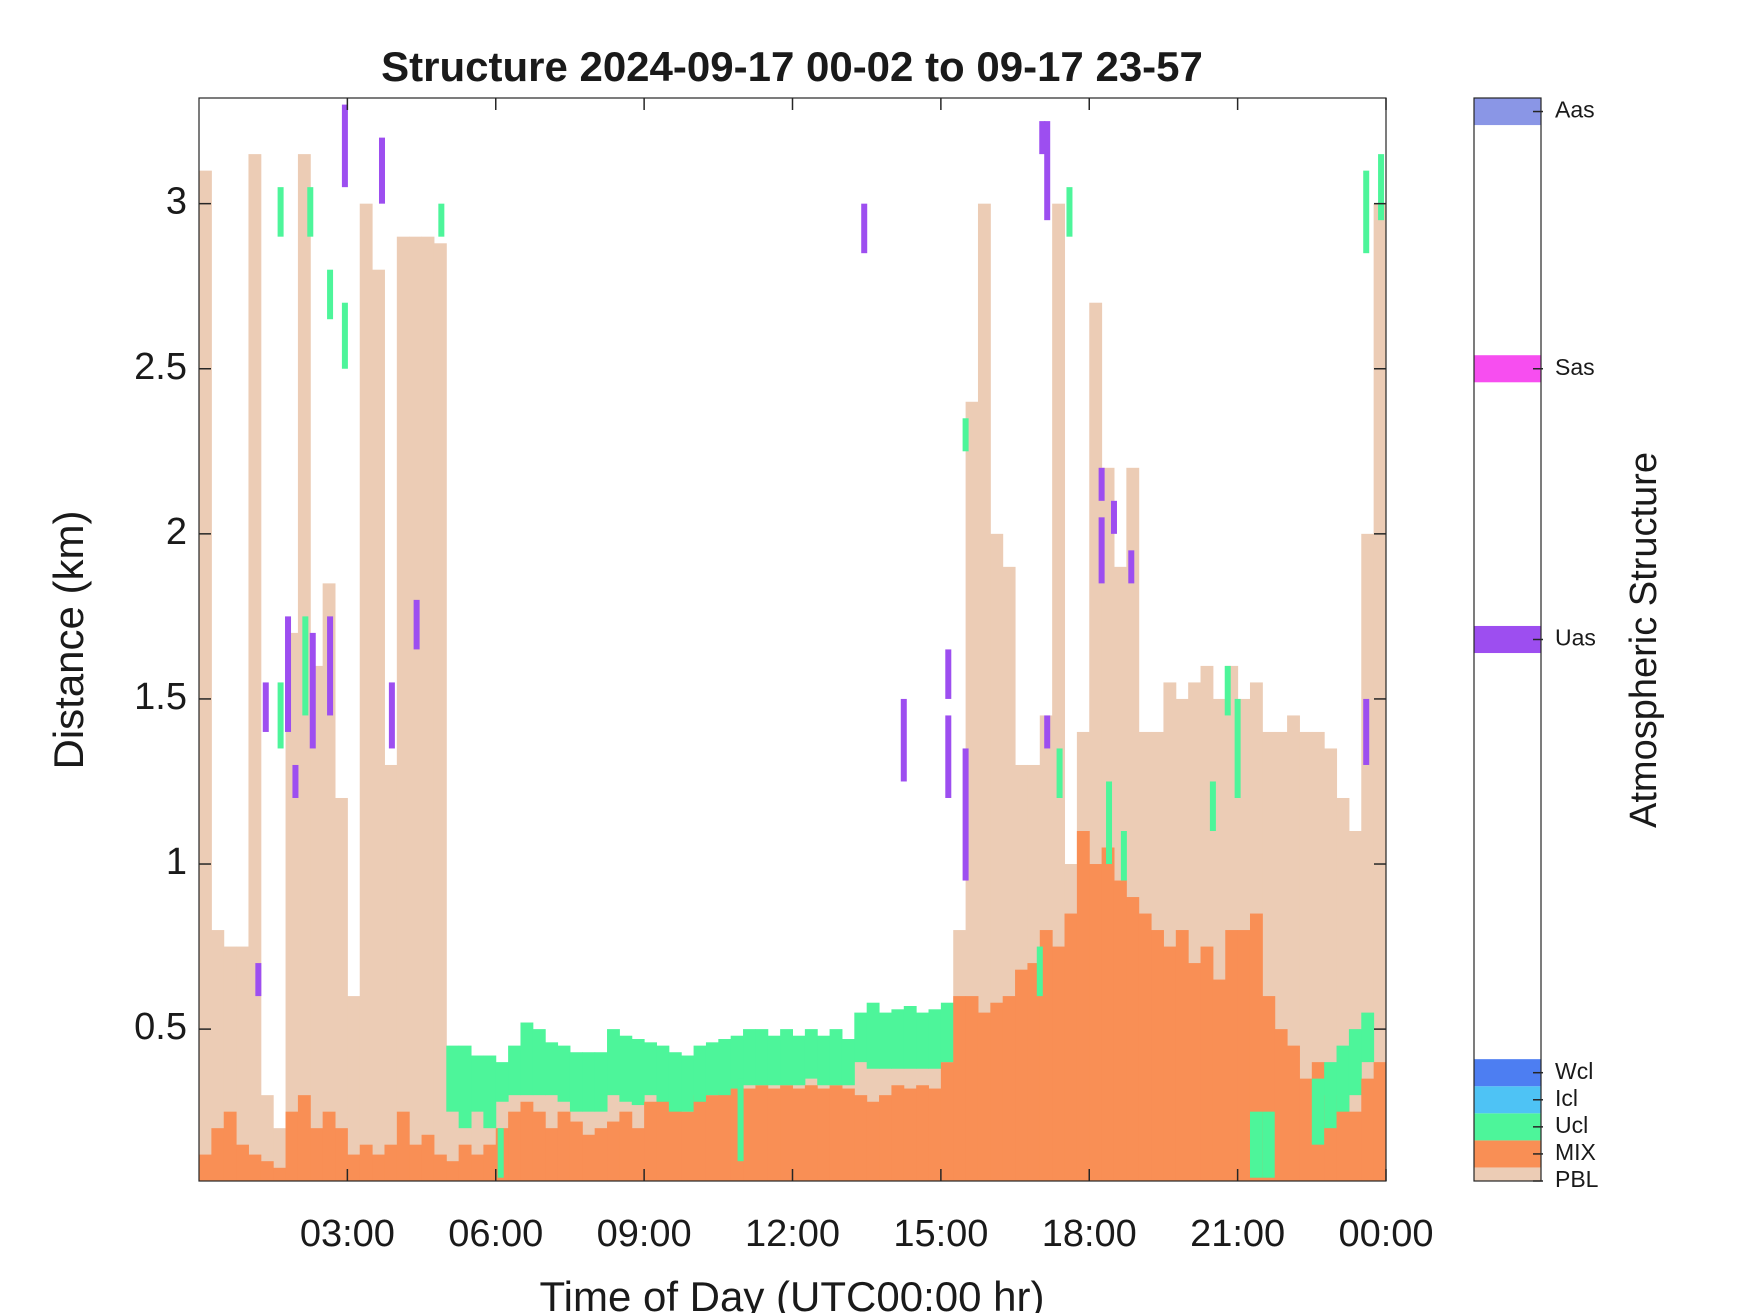 Image resolution: width=1750 pixels, height=1313 pixels. Describe the element at coordinates (68, 639) in the screenshot. I see `y-axis-label: Distance (km)` at that location.